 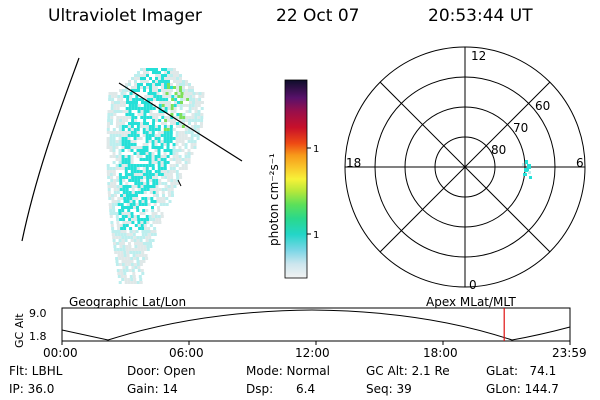 I want to click on orbit-plot-frame, so click(x=316, y=324).